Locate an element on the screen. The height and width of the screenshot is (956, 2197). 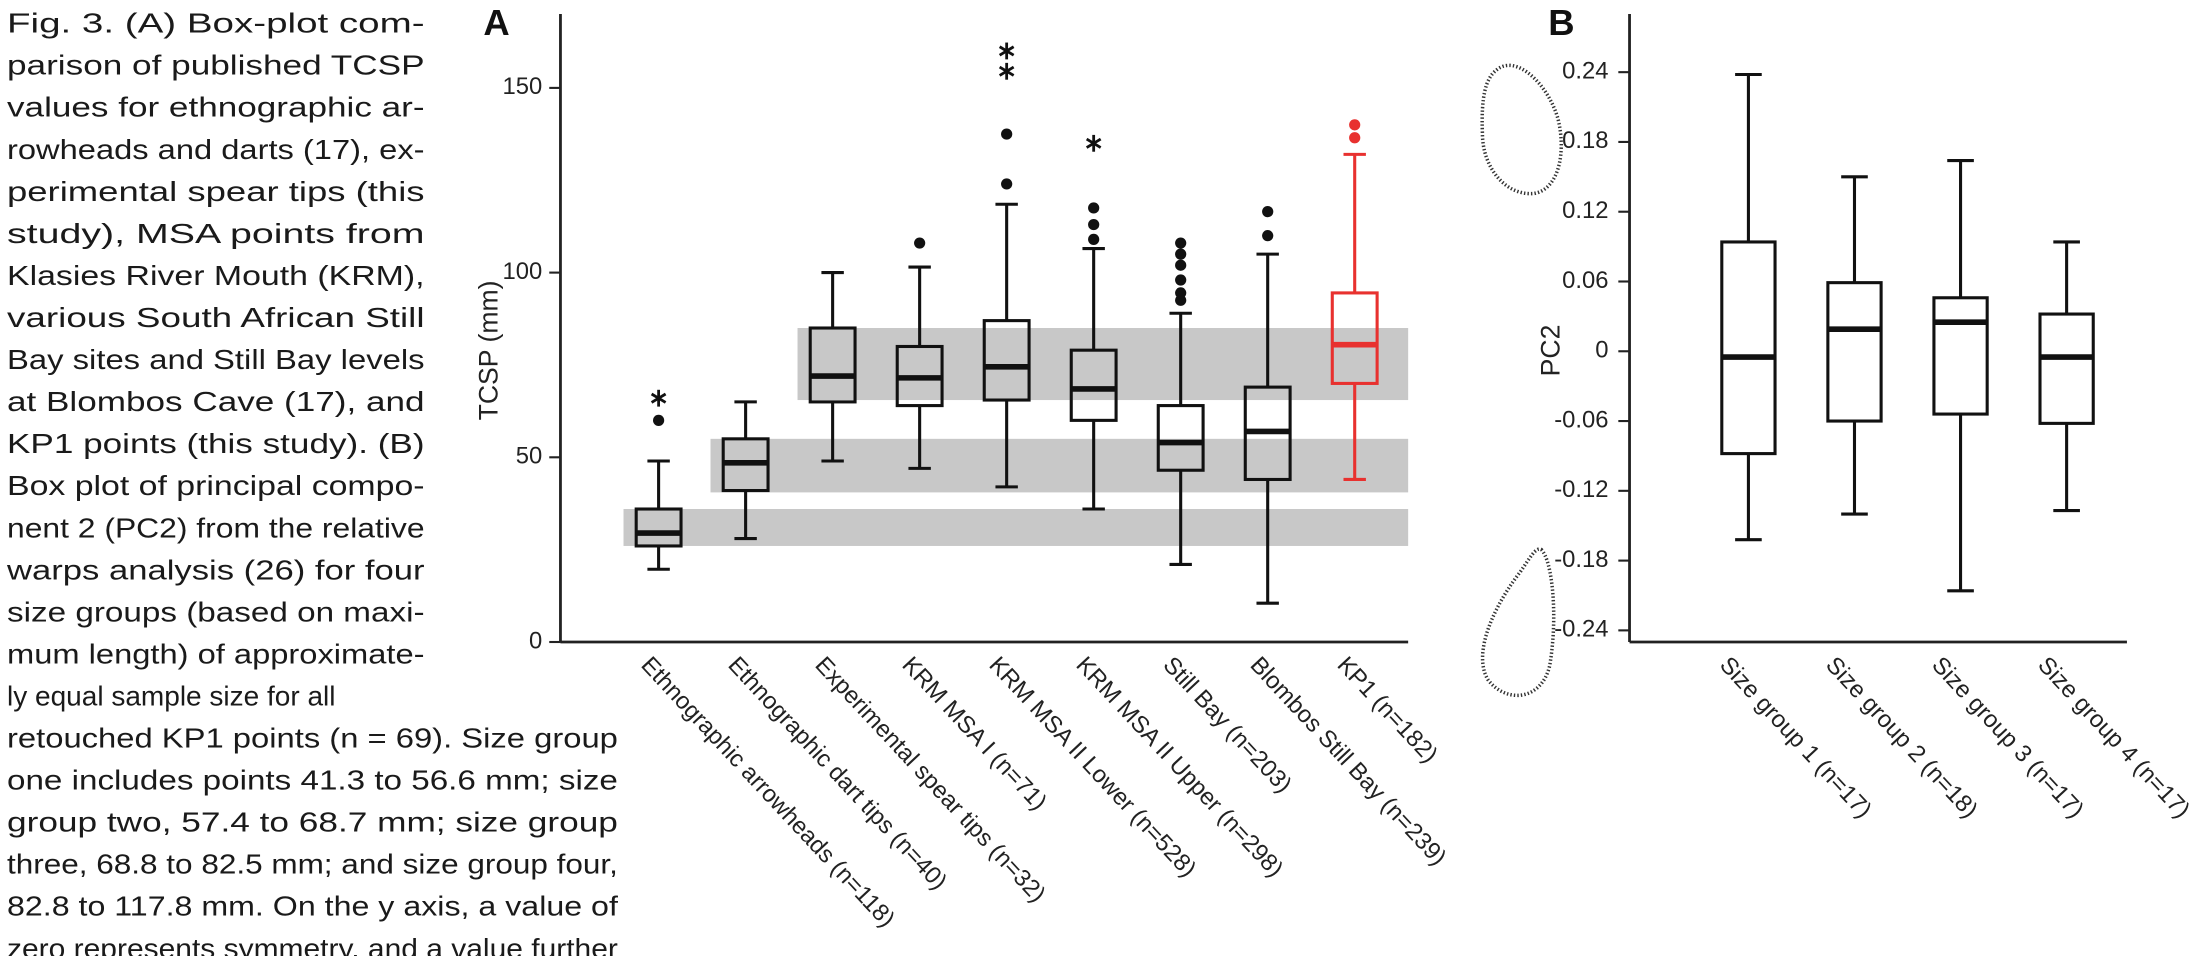
caption-line: perimental spear tips (this is located at coordinates (216, 191).